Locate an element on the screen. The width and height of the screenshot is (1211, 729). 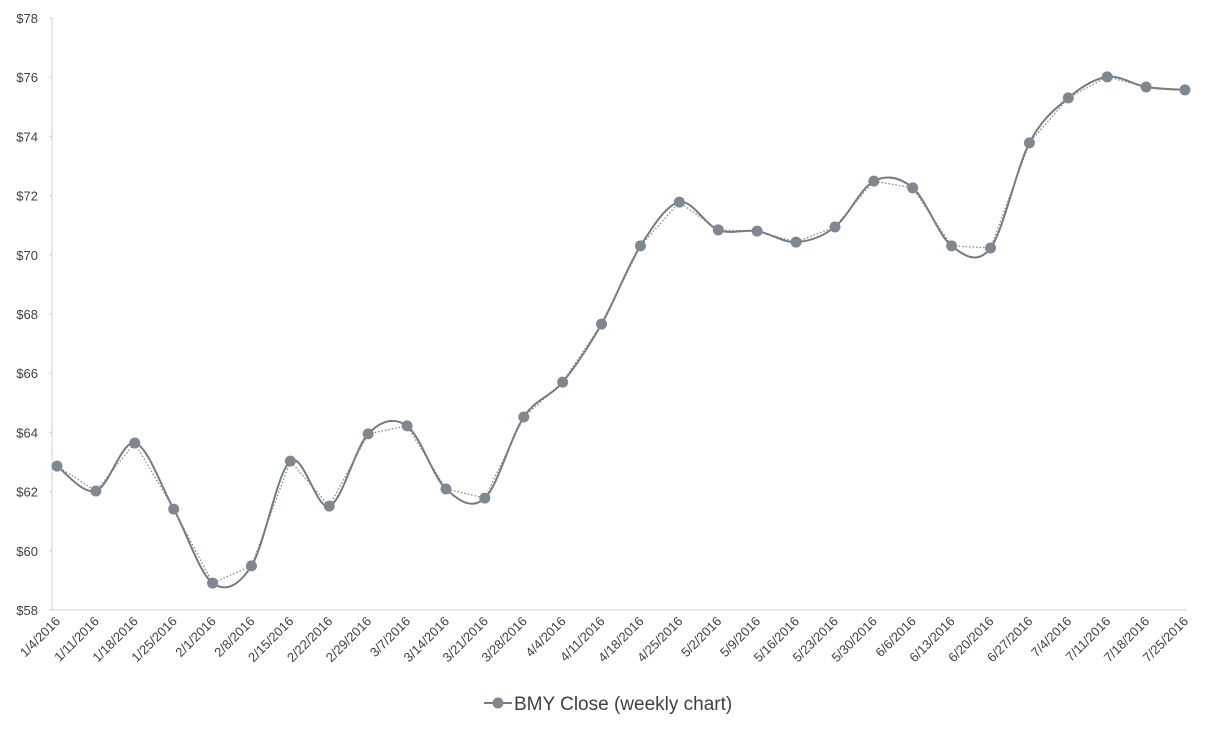
y-tick-label: $74 is located at coordinates (27, 136).